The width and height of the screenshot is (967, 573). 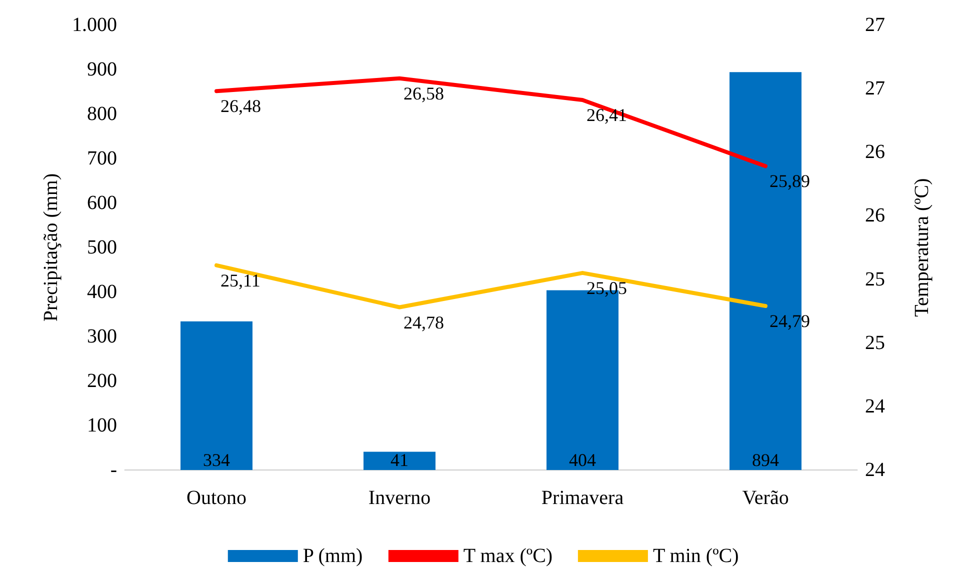 I want to click on data-label: 41, so click(x=399, y=460).